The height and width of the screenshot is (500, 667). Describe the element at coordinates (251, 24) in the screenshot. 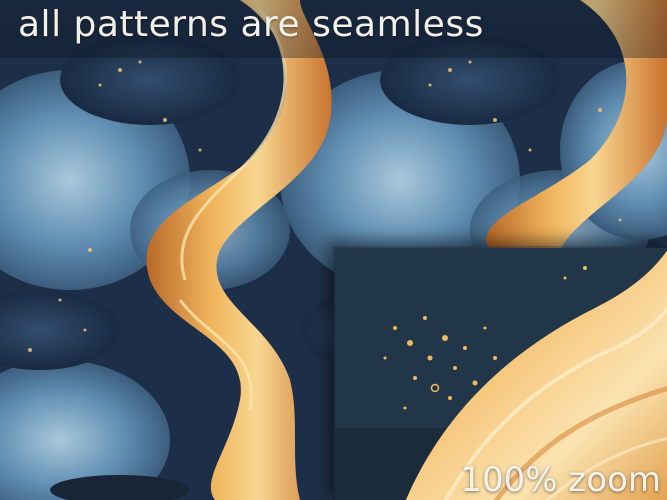

I see `title: all patterns are seamless` at that location.